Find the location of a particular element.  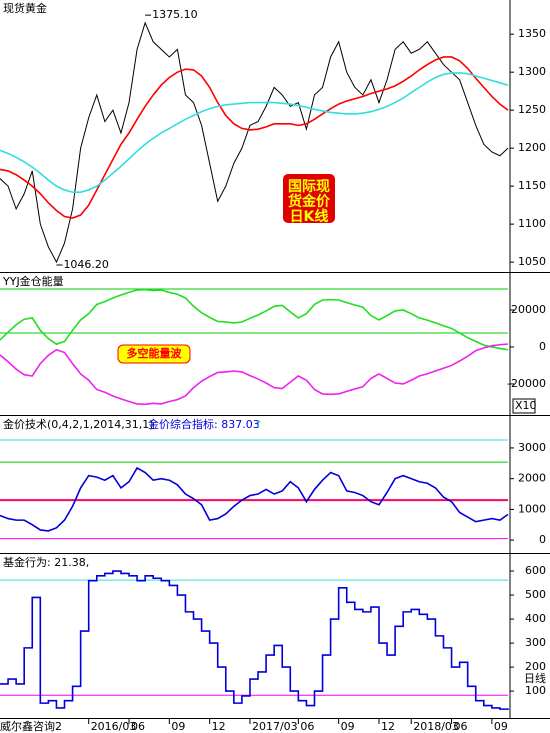

annotation-label: 1375.10 is located at coordinates (175, 14).